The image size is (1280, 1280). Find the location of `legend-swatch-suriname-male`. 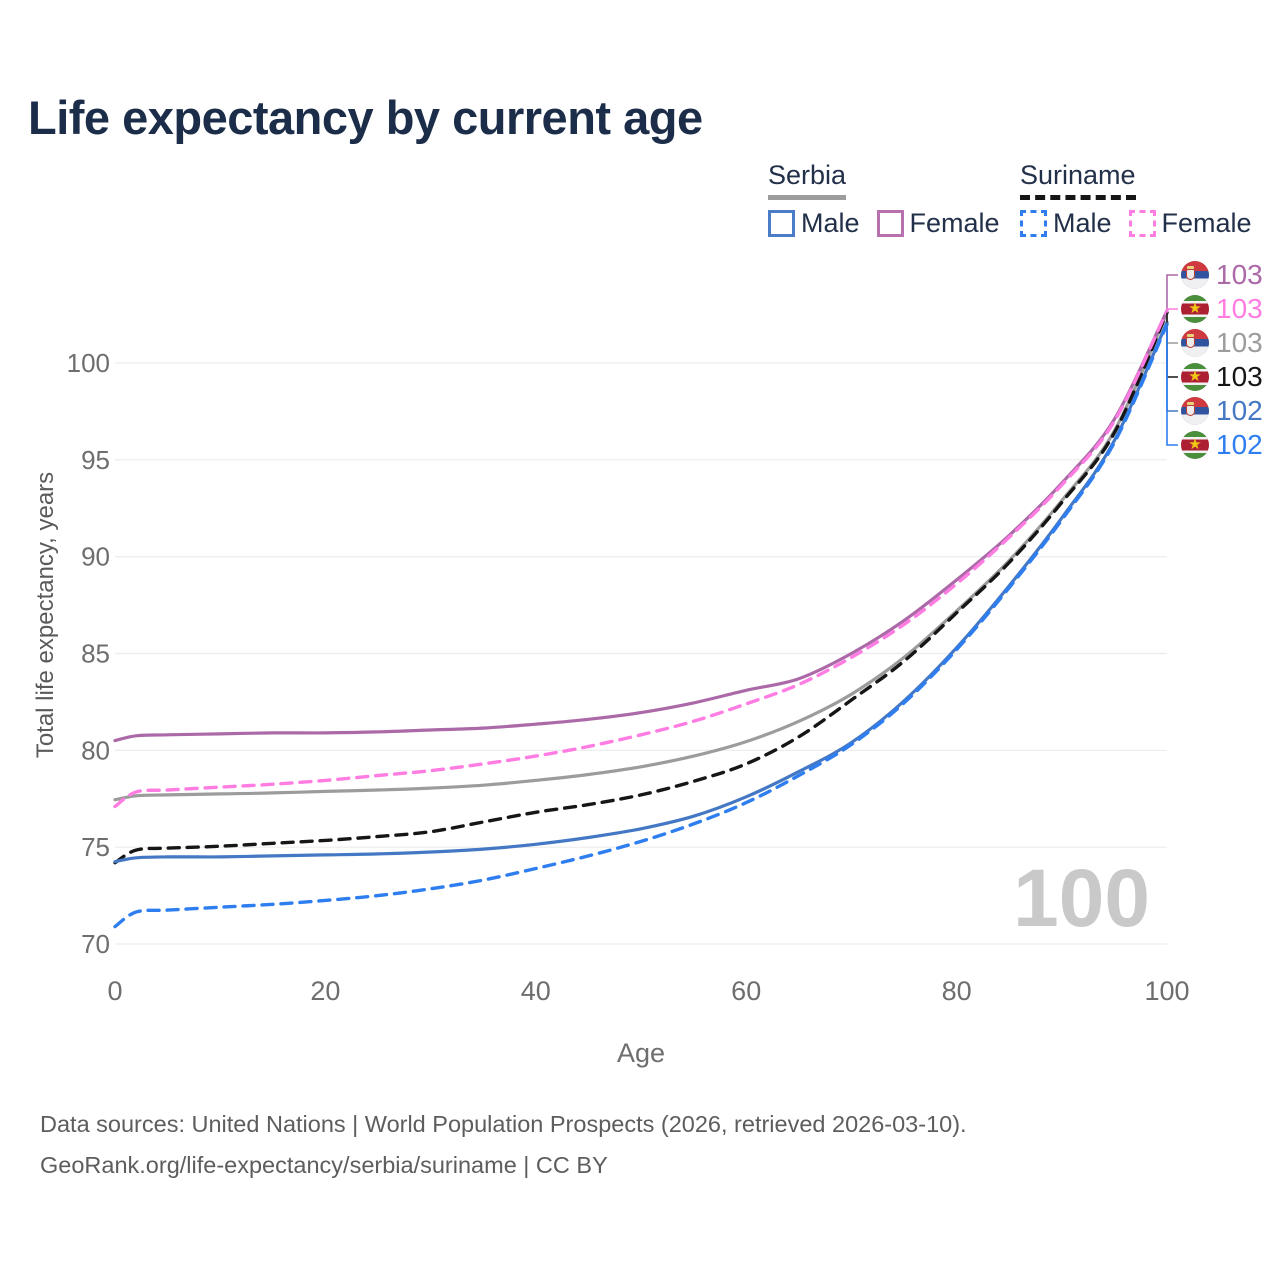

legend-swatch-suriname-male is located at coordinates (1033, 223).